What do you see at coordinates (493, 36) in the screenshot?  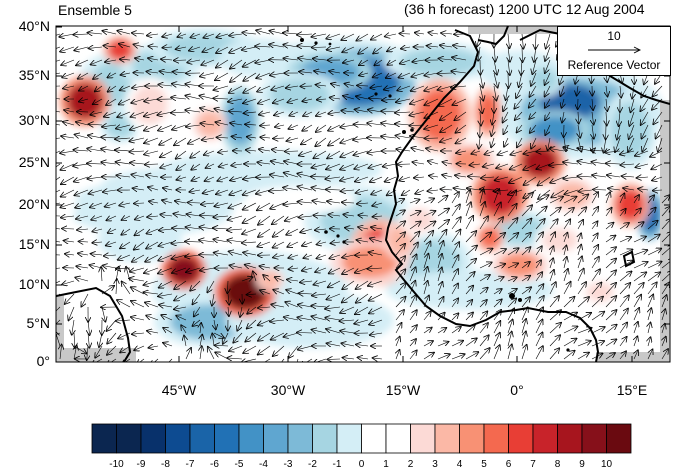 I see `iberia-coast` at bounding box center [493, 36].